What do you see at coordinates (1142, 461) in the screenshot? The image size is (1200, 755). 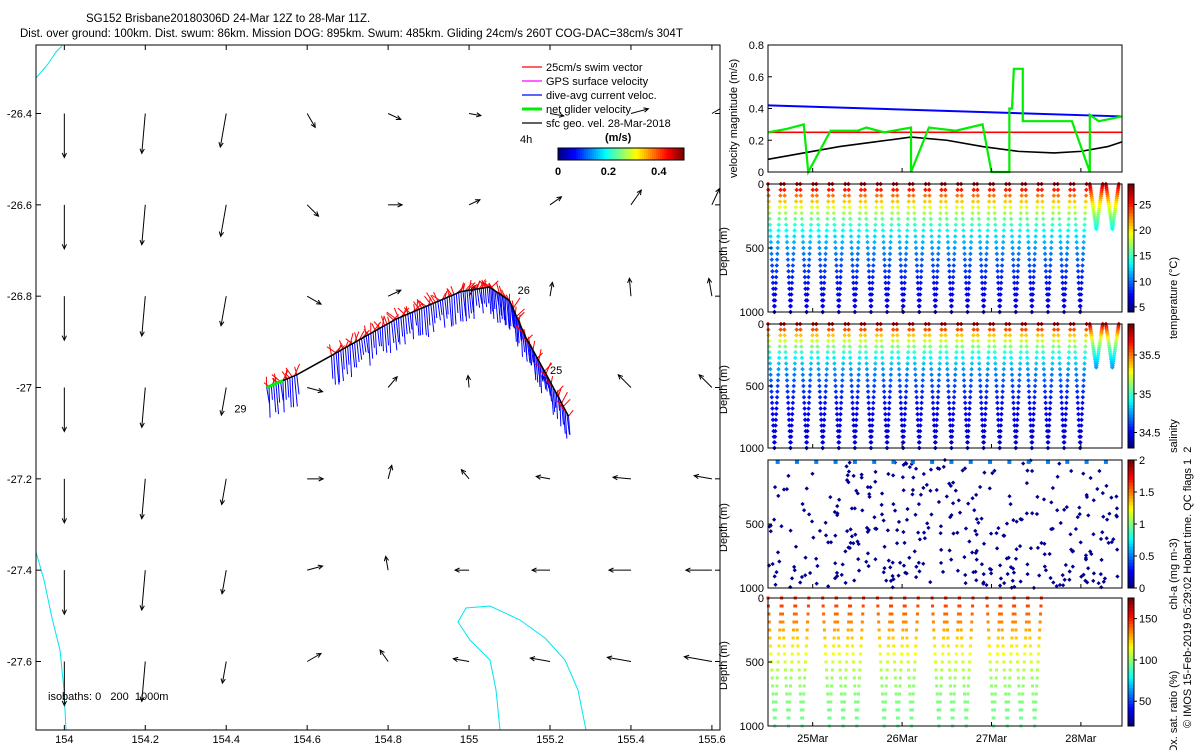 I see `chl-colorbar-tick-label: 2` at bounding box center [1142, 461].